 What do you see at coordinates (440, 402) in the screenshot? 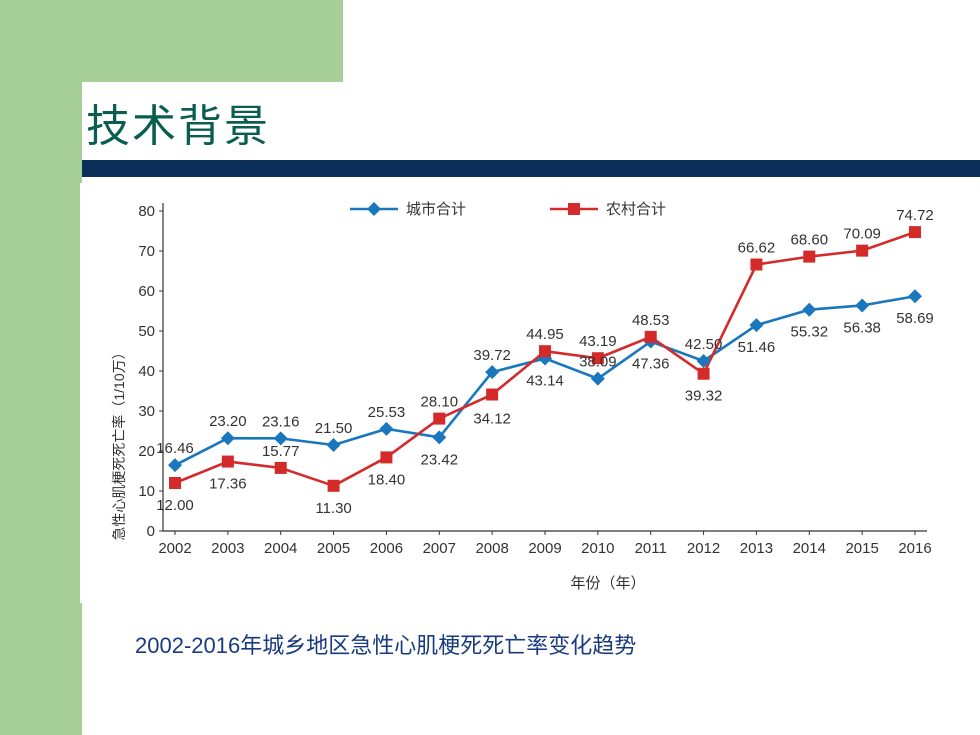
I see `rural-data-label: 28.10` at bounding box center [440, 402].